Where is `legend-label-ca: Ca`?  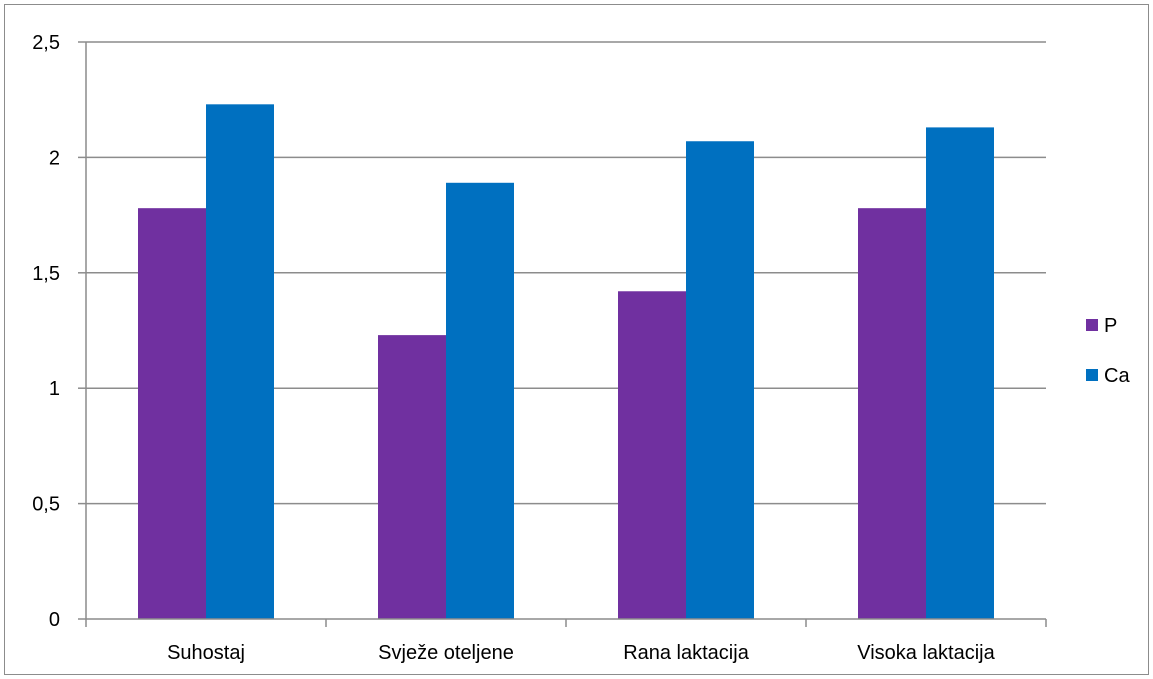
legend-label-ca: Ca is located at coordinates (1117, 376).